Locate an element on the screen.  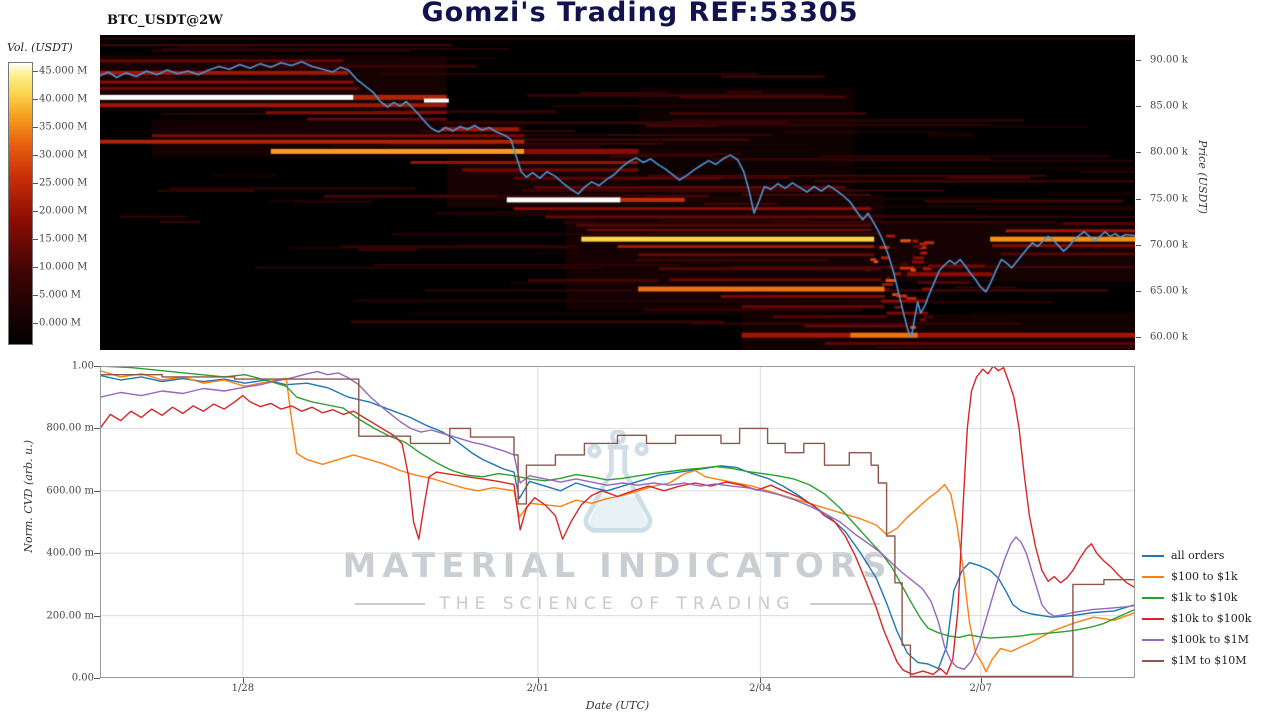
price-tick-label: 75.00 k is located at coordinates (1169, 198).